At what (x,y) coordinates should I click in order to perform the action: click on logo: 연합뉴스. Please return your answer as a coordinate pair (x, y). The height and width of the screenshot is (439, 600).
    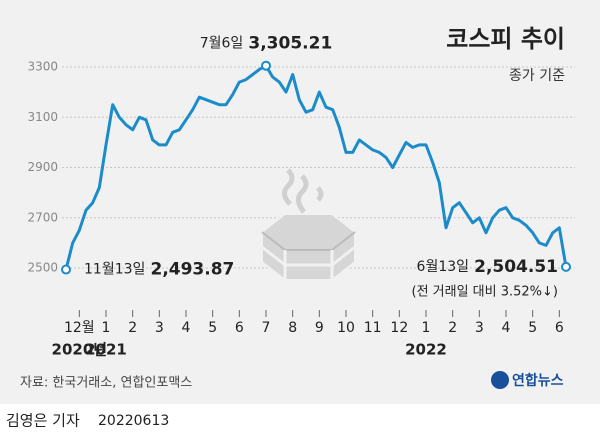
    Looking at the image, I should click on (538, 380).